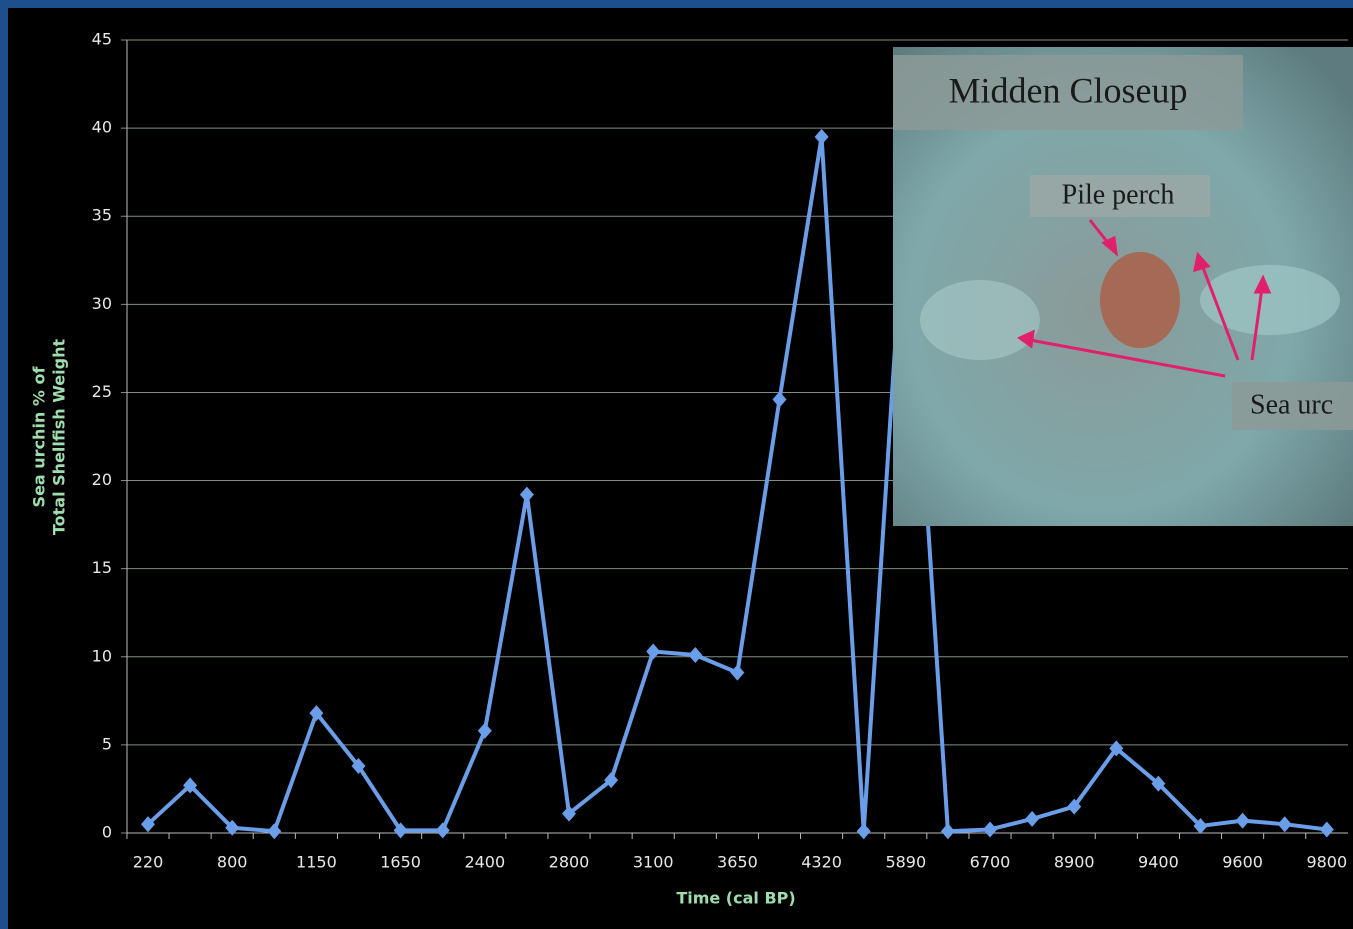 Image resolution: width=1353 pixels, height=929 pixels. I want to click on y-tick-label: 30, so click(102, 303).